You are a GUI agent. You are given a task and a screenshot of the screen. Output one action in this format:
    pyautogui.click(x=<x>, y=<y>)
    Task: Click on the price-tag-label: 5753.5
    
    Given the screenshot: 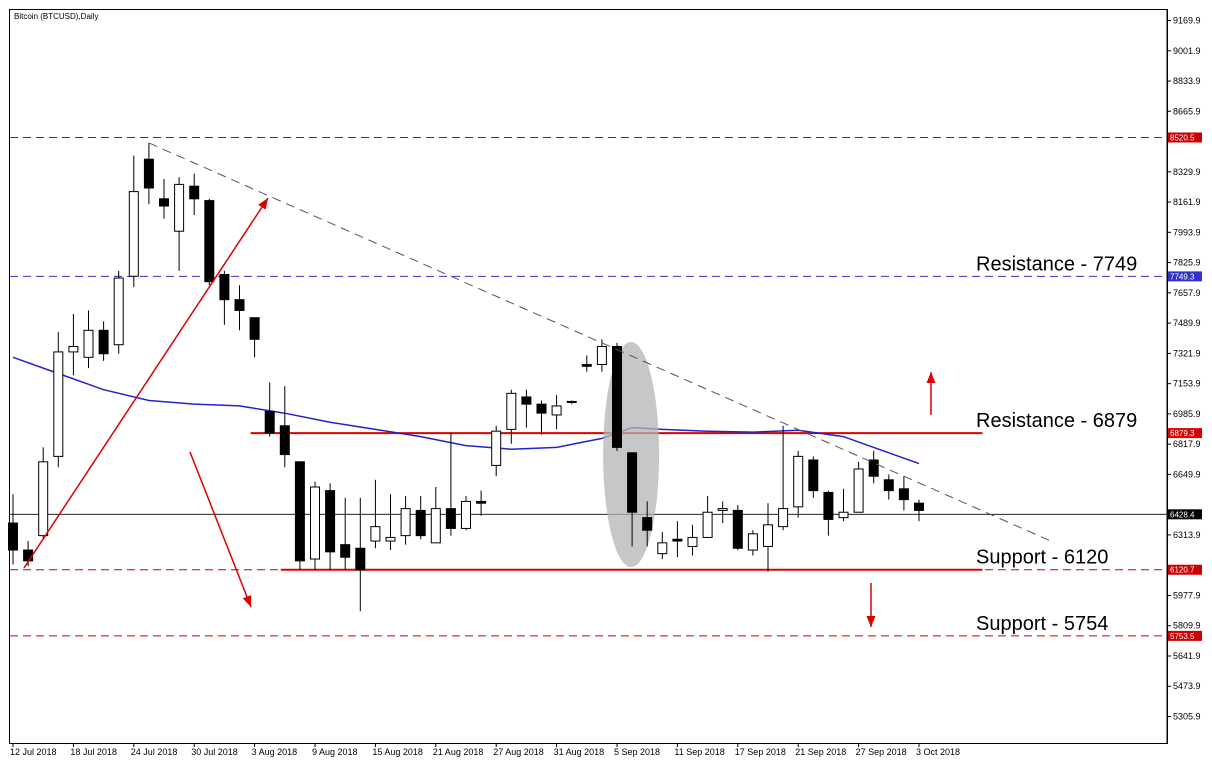 What is the action you would take?
    pyautogui.click(x=1182, y=636)
    